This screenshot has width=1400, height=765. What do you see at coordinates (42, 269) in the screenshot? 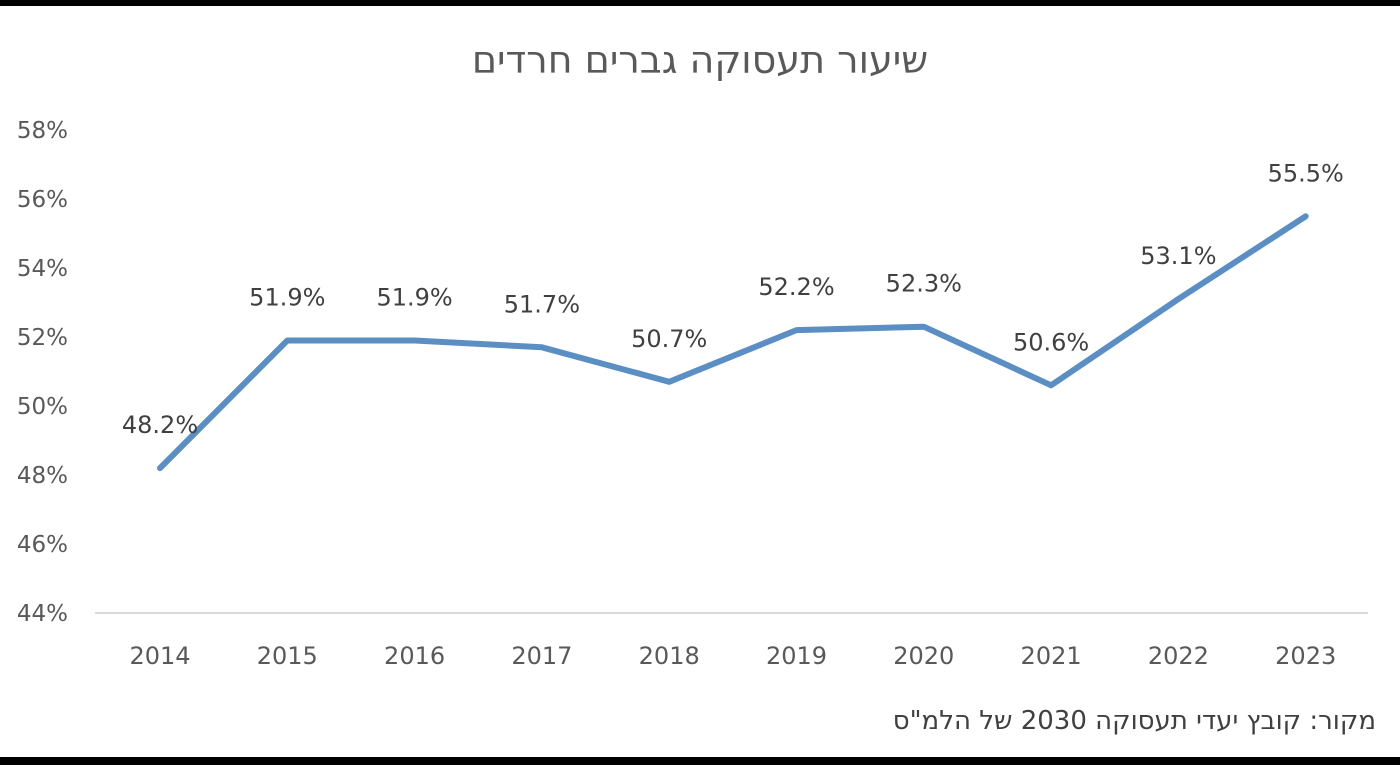
I see `y-tick-label: 54%` at bounding box center [42, 269].